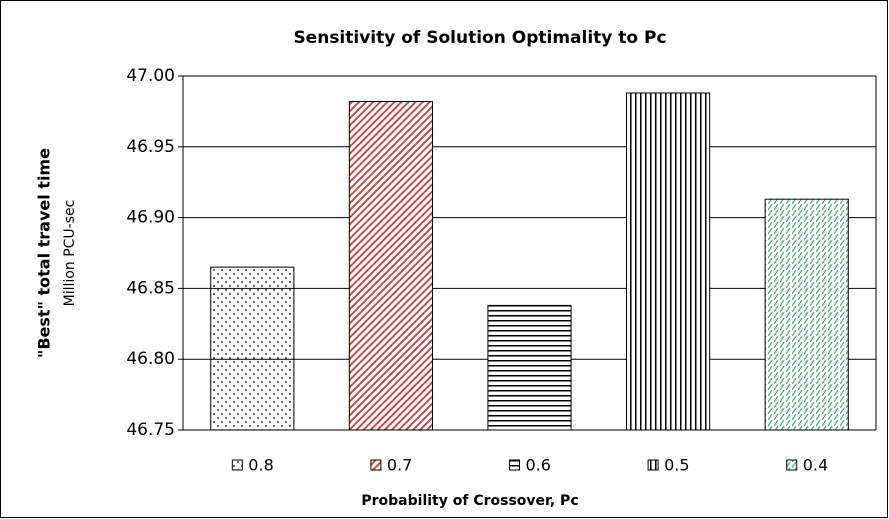  I want to click on y-tick-label: 46.75, so click(150, 430).